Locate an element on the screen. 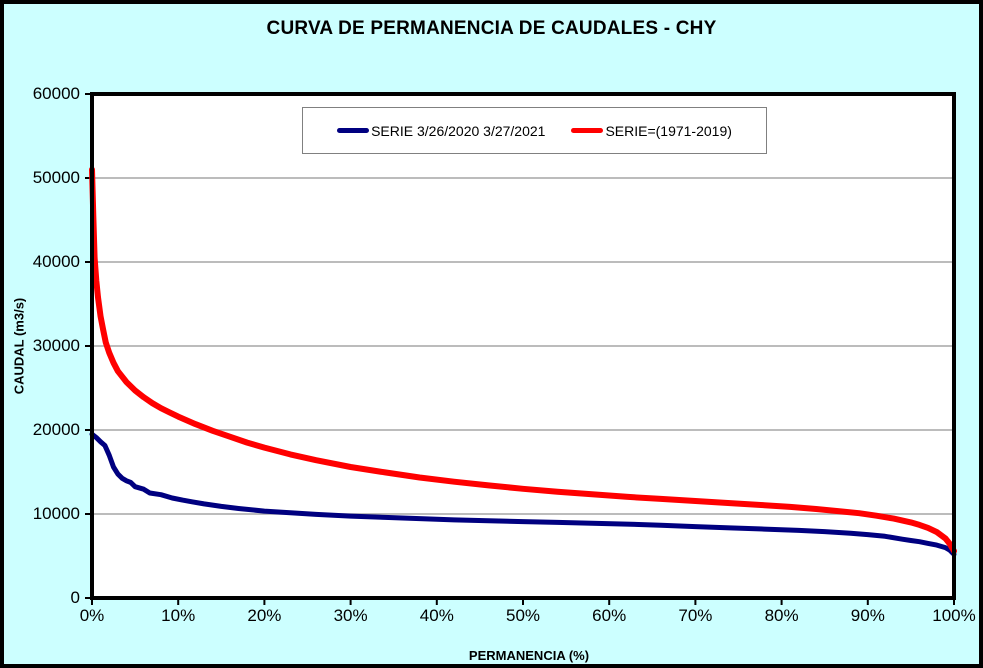  x-tick-label: 10% is located at coordinates (178, 615).